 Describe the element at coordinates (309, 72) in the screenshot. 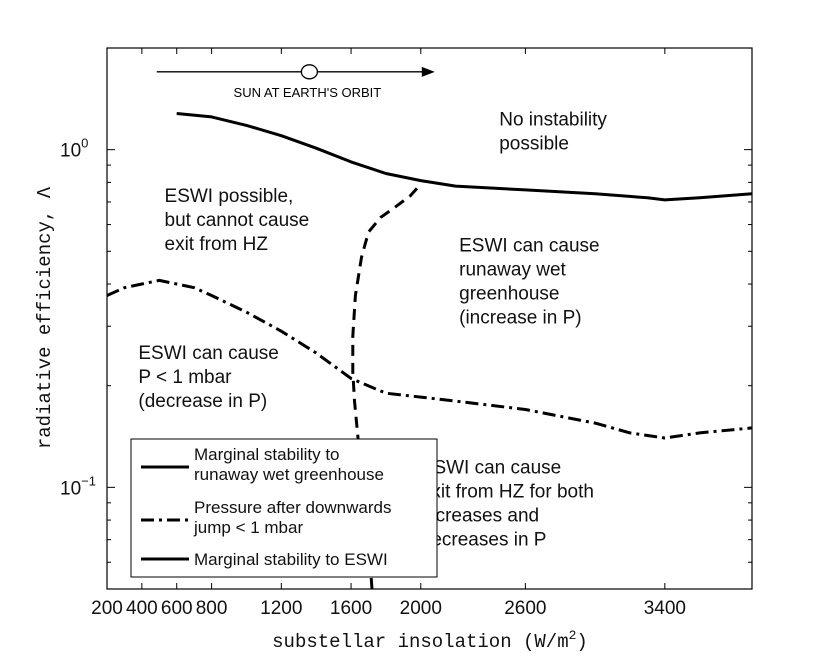

I see `sun-circle-icon` at that location.